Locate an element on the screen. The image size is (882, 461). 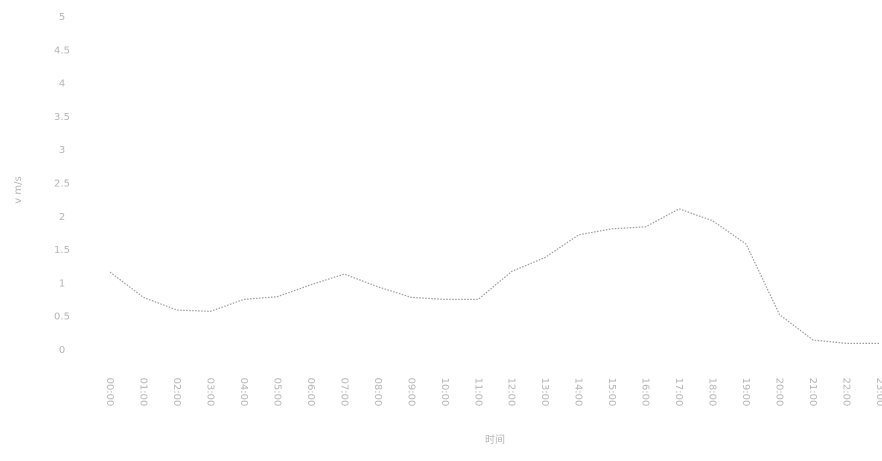
x-tick-label: 21:00 is located at coordinates (812, 392).